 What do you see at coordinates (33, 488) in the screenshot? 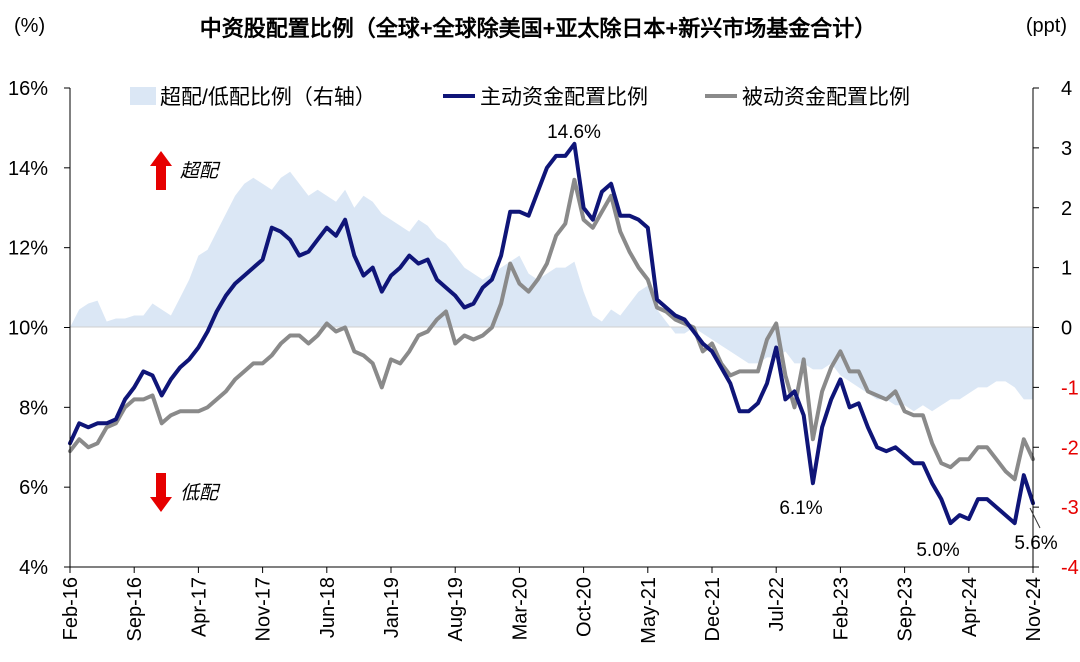
I see `left-tick-label: 6%` at bounding box center [33, 488].